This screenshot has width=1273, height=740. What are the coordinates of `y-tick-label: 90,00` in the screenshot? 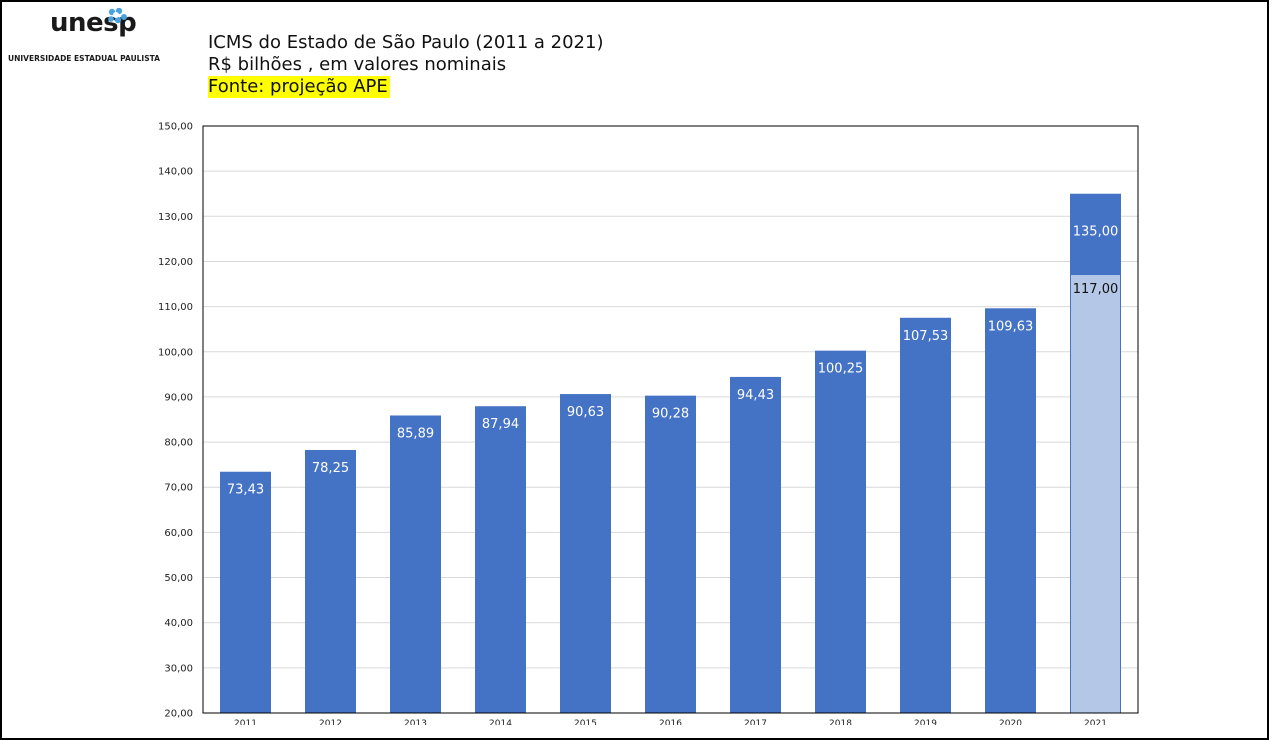 It's located at (178, 397).